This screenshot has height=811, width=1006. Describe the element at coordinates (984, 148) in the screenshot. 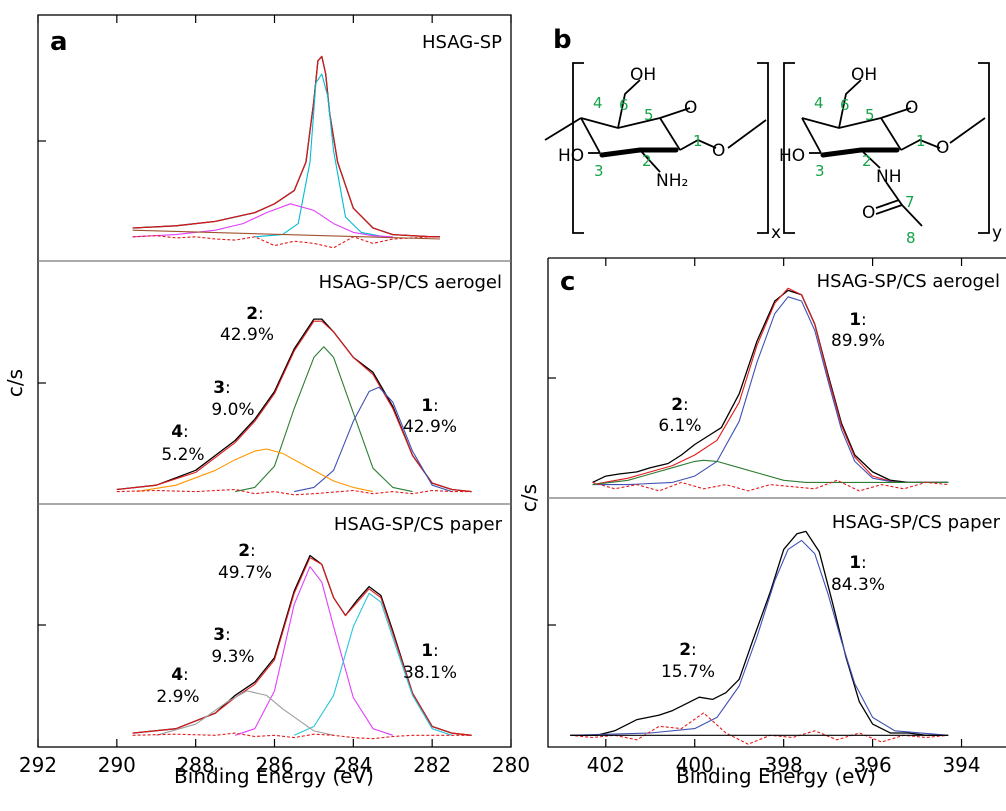

I see `bracket-right-close` at that location.